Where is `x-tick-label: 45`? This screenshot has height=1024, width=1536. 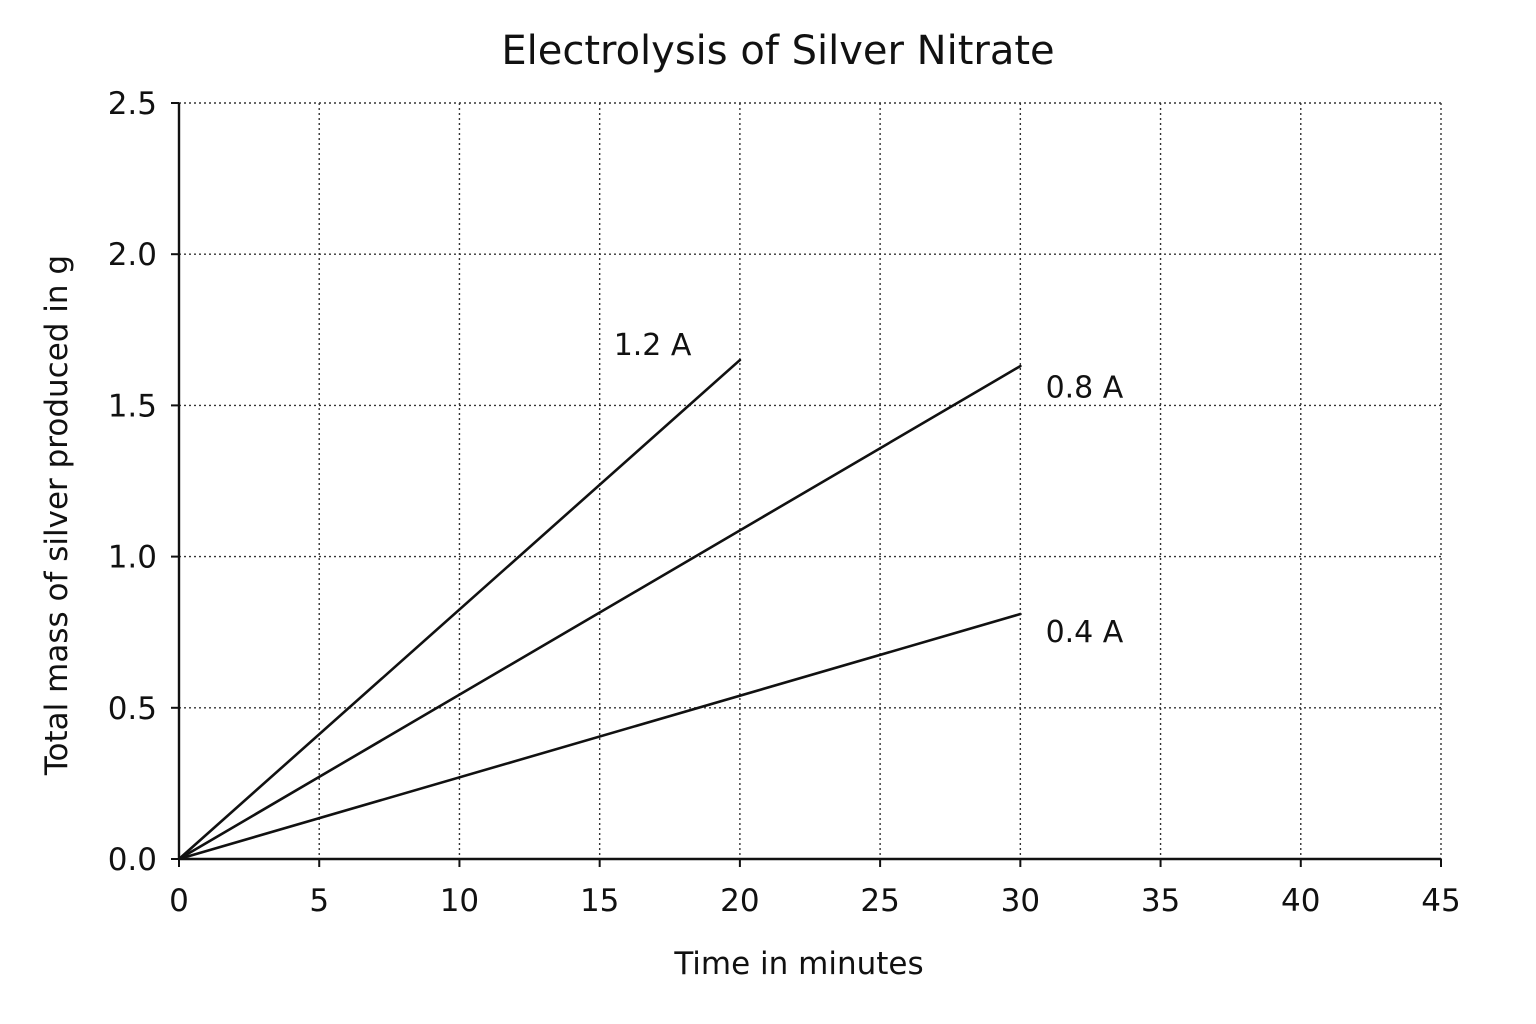
x-tick-label: 45 is located at coordinates (1440, 901).